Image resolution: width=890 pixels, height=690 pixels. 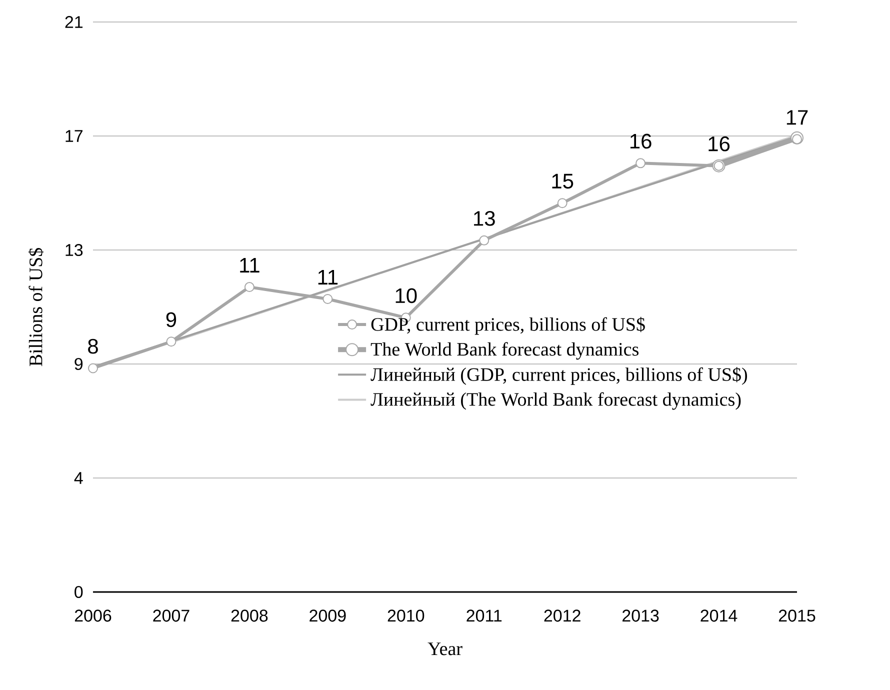 I want to click on x-tick-label: 2013, so click(x=640, y=616).